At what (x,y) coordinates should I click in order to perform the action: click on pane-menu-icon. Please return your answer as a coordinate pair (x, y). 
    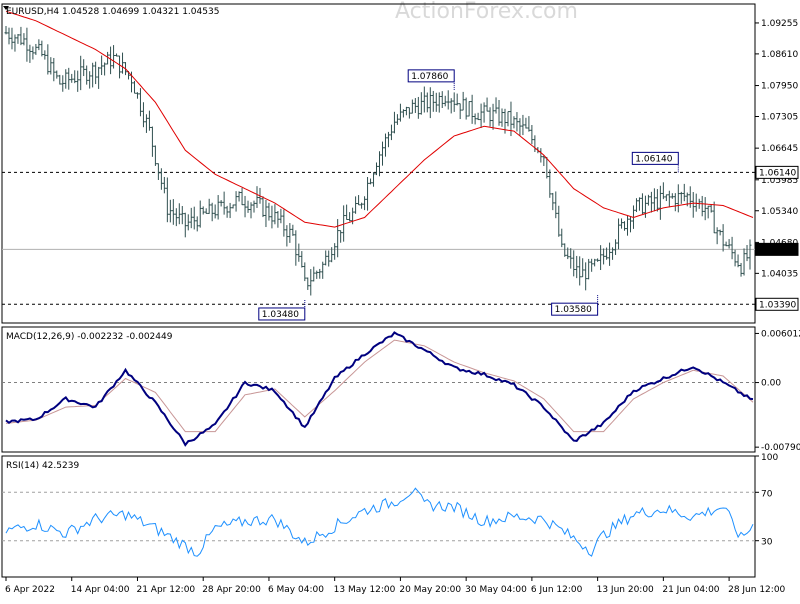
    Looking at the image, I should click on (6, 8).